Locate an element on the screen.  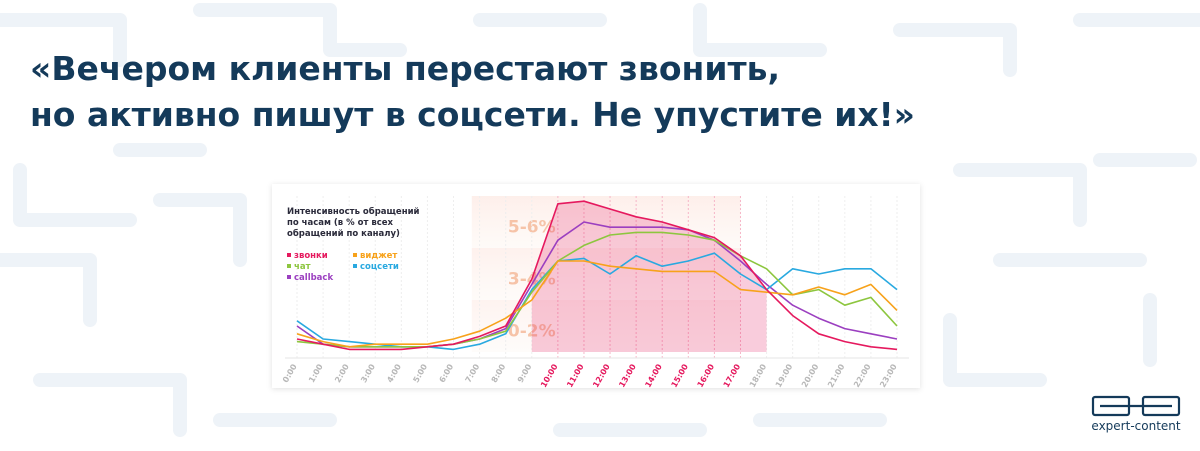
legend-label: чат is located at coordinates (302, 267).